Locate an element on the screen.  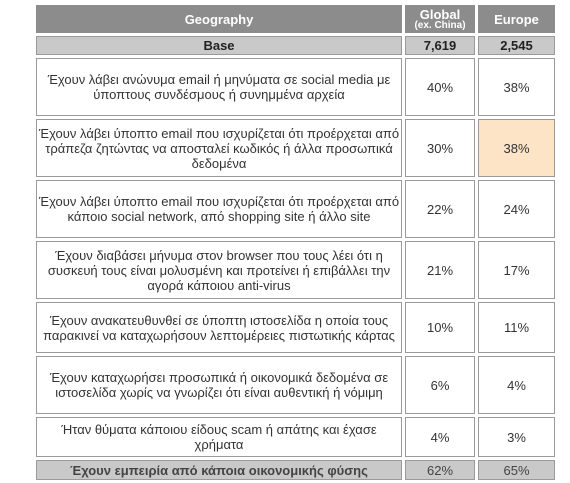
header-global: Global (ex. China) is located at coordinates (440, 19).